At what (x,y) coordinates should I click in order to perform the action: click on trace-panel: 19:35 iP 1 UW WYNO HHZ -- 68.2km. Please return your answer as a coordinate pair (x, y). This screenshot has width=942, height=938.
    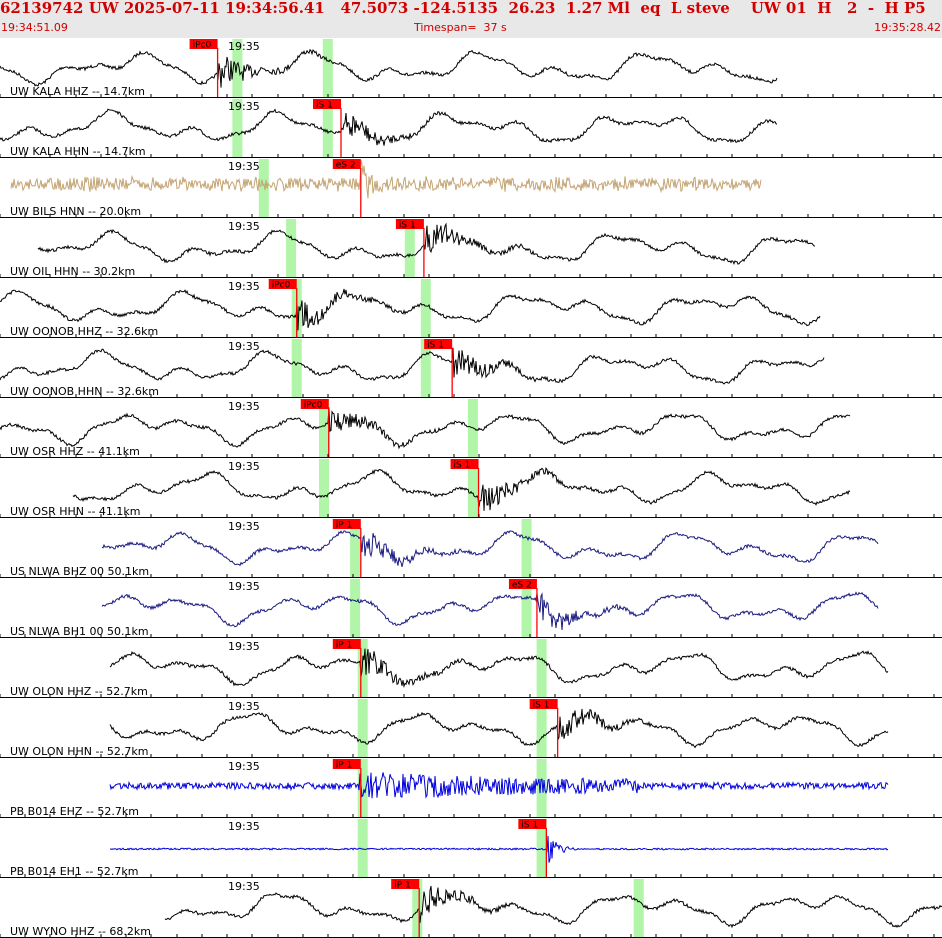
    Looking at the image, I should click on (471, 908).